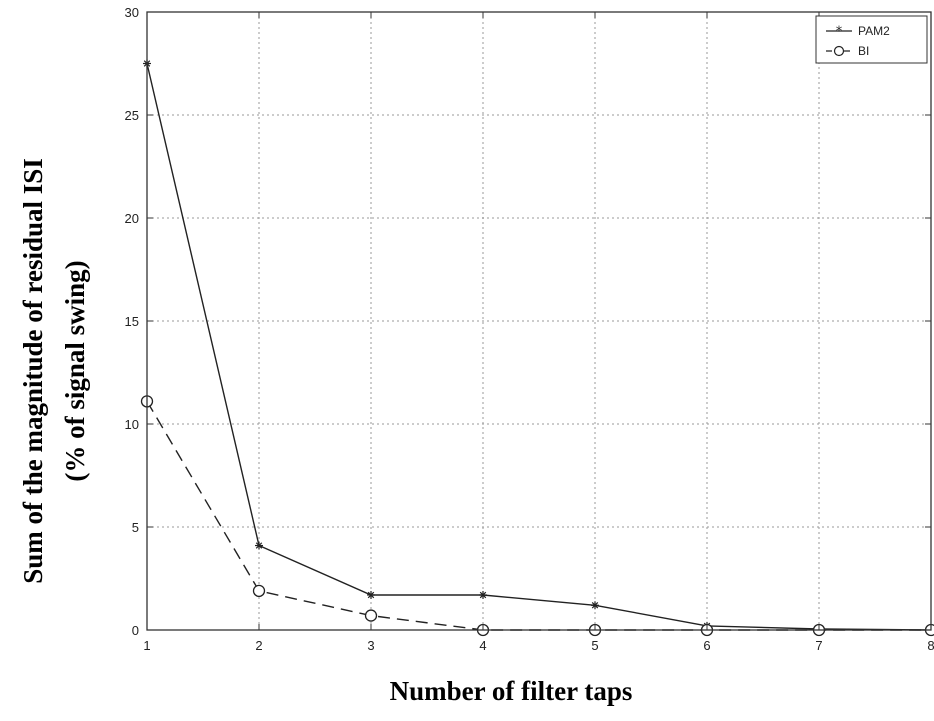 This screenshot has width=934, height=721. I want to click on x-tick-label: 8, so click(930, 645).